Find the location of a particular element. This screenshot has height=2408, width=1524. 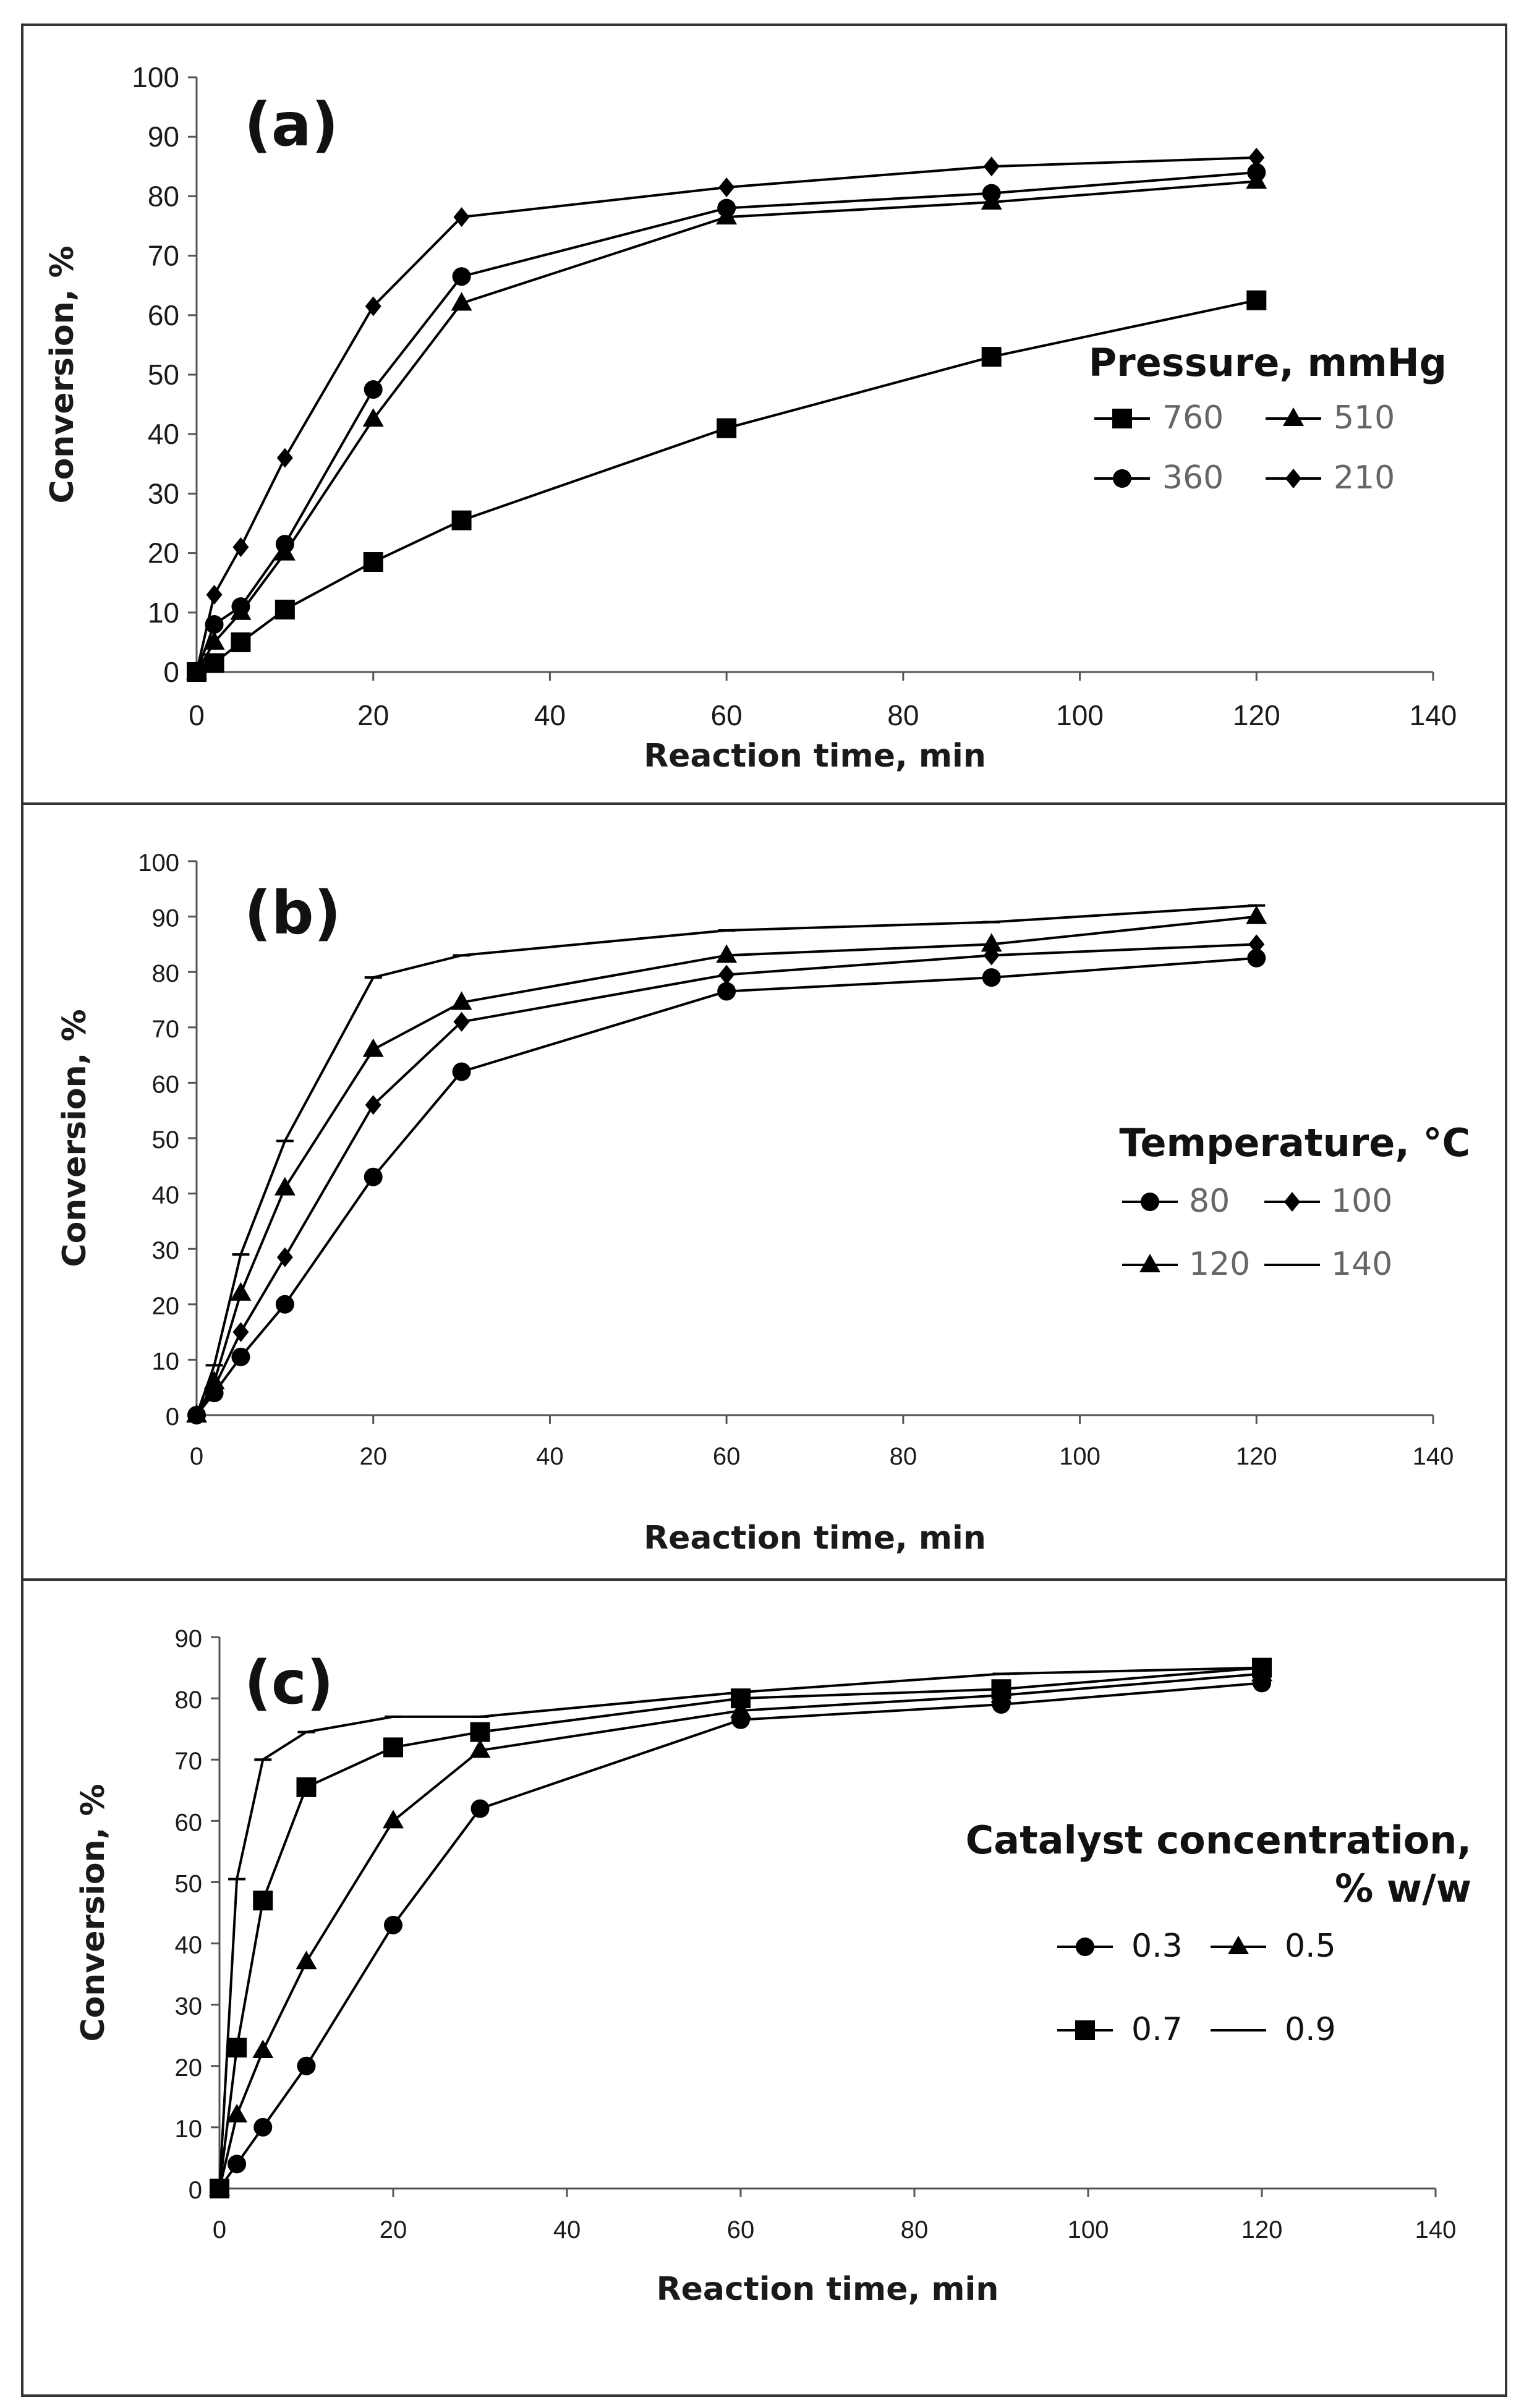

x-tick-label: 0 is located at coordinates (219, 2230).